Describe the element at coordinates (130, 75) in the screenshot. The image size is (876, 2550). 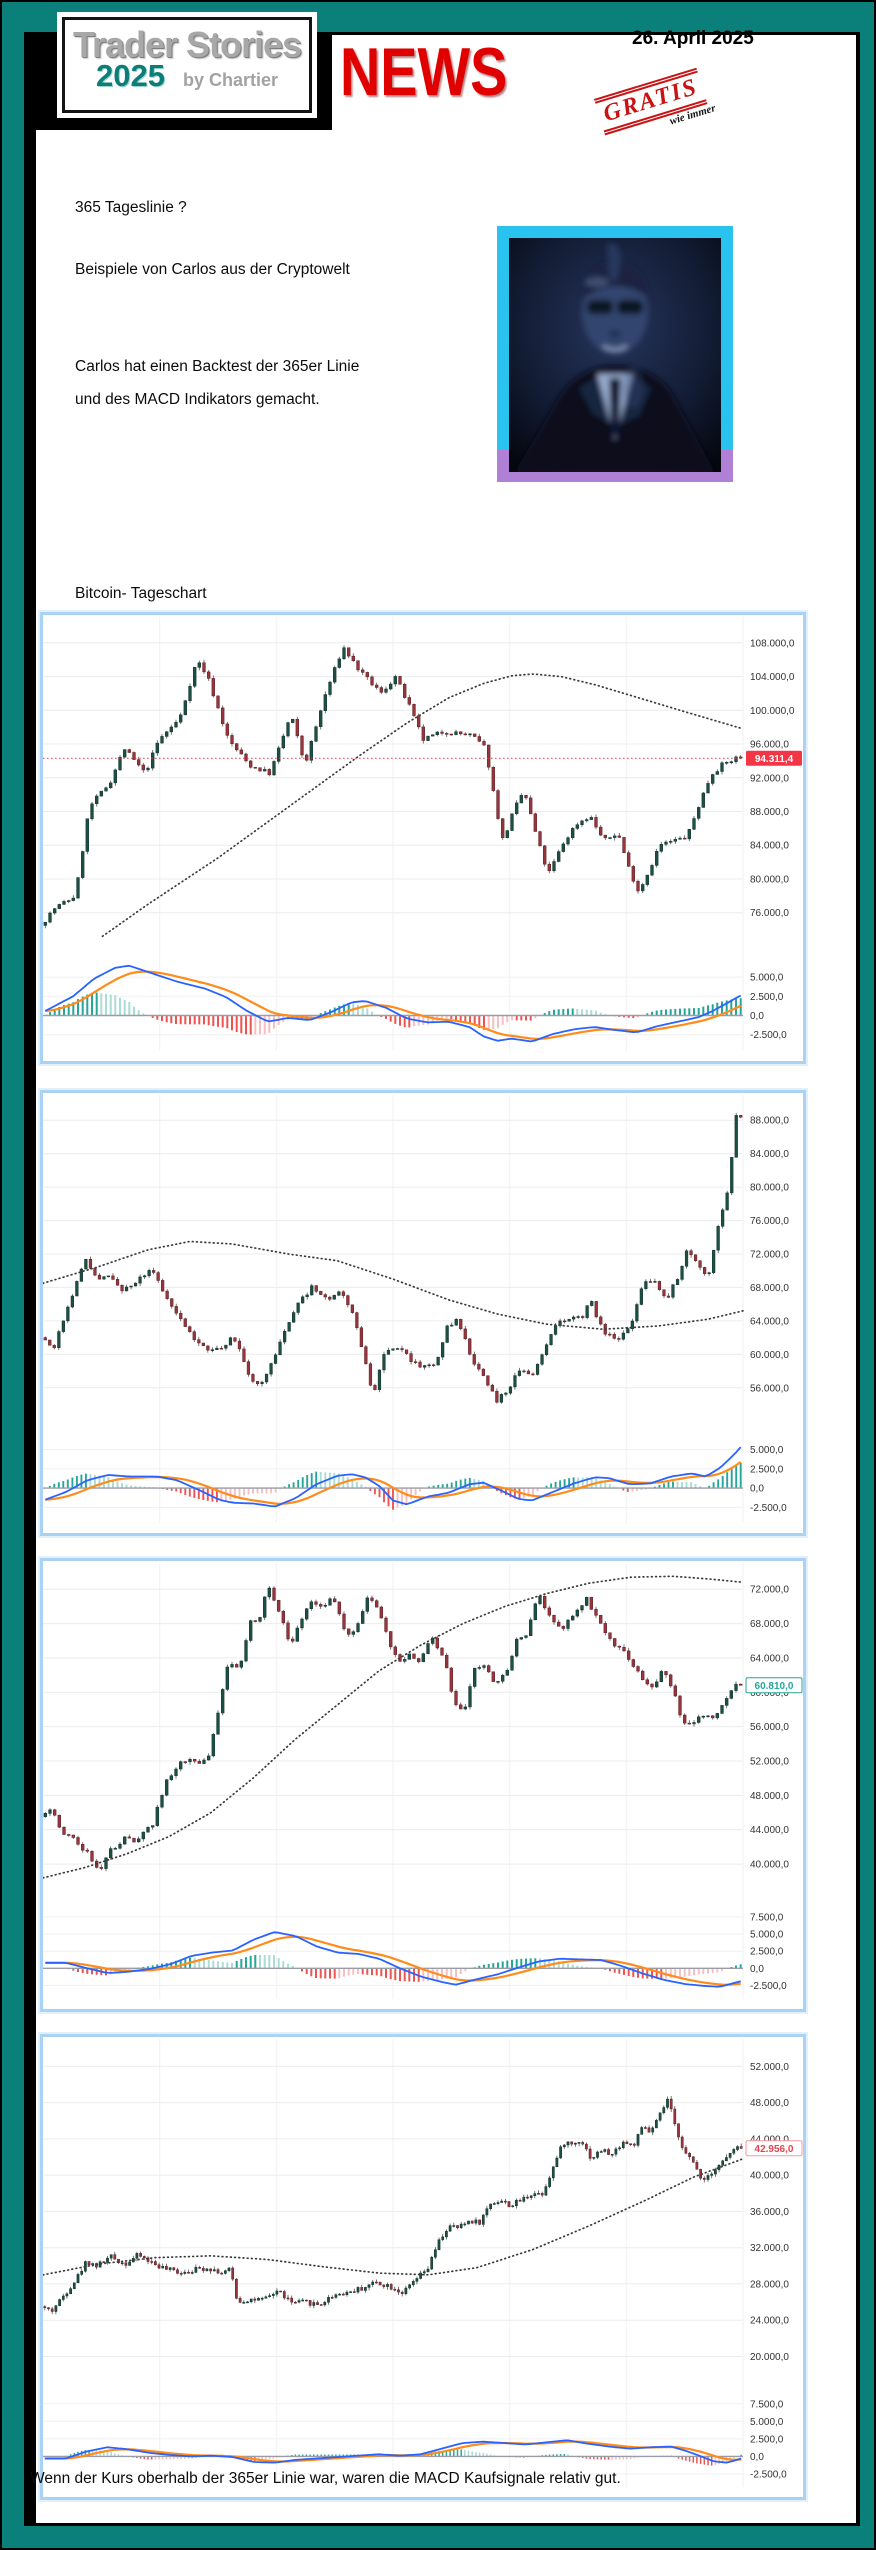
I see `logo-year: 2025` at that location.